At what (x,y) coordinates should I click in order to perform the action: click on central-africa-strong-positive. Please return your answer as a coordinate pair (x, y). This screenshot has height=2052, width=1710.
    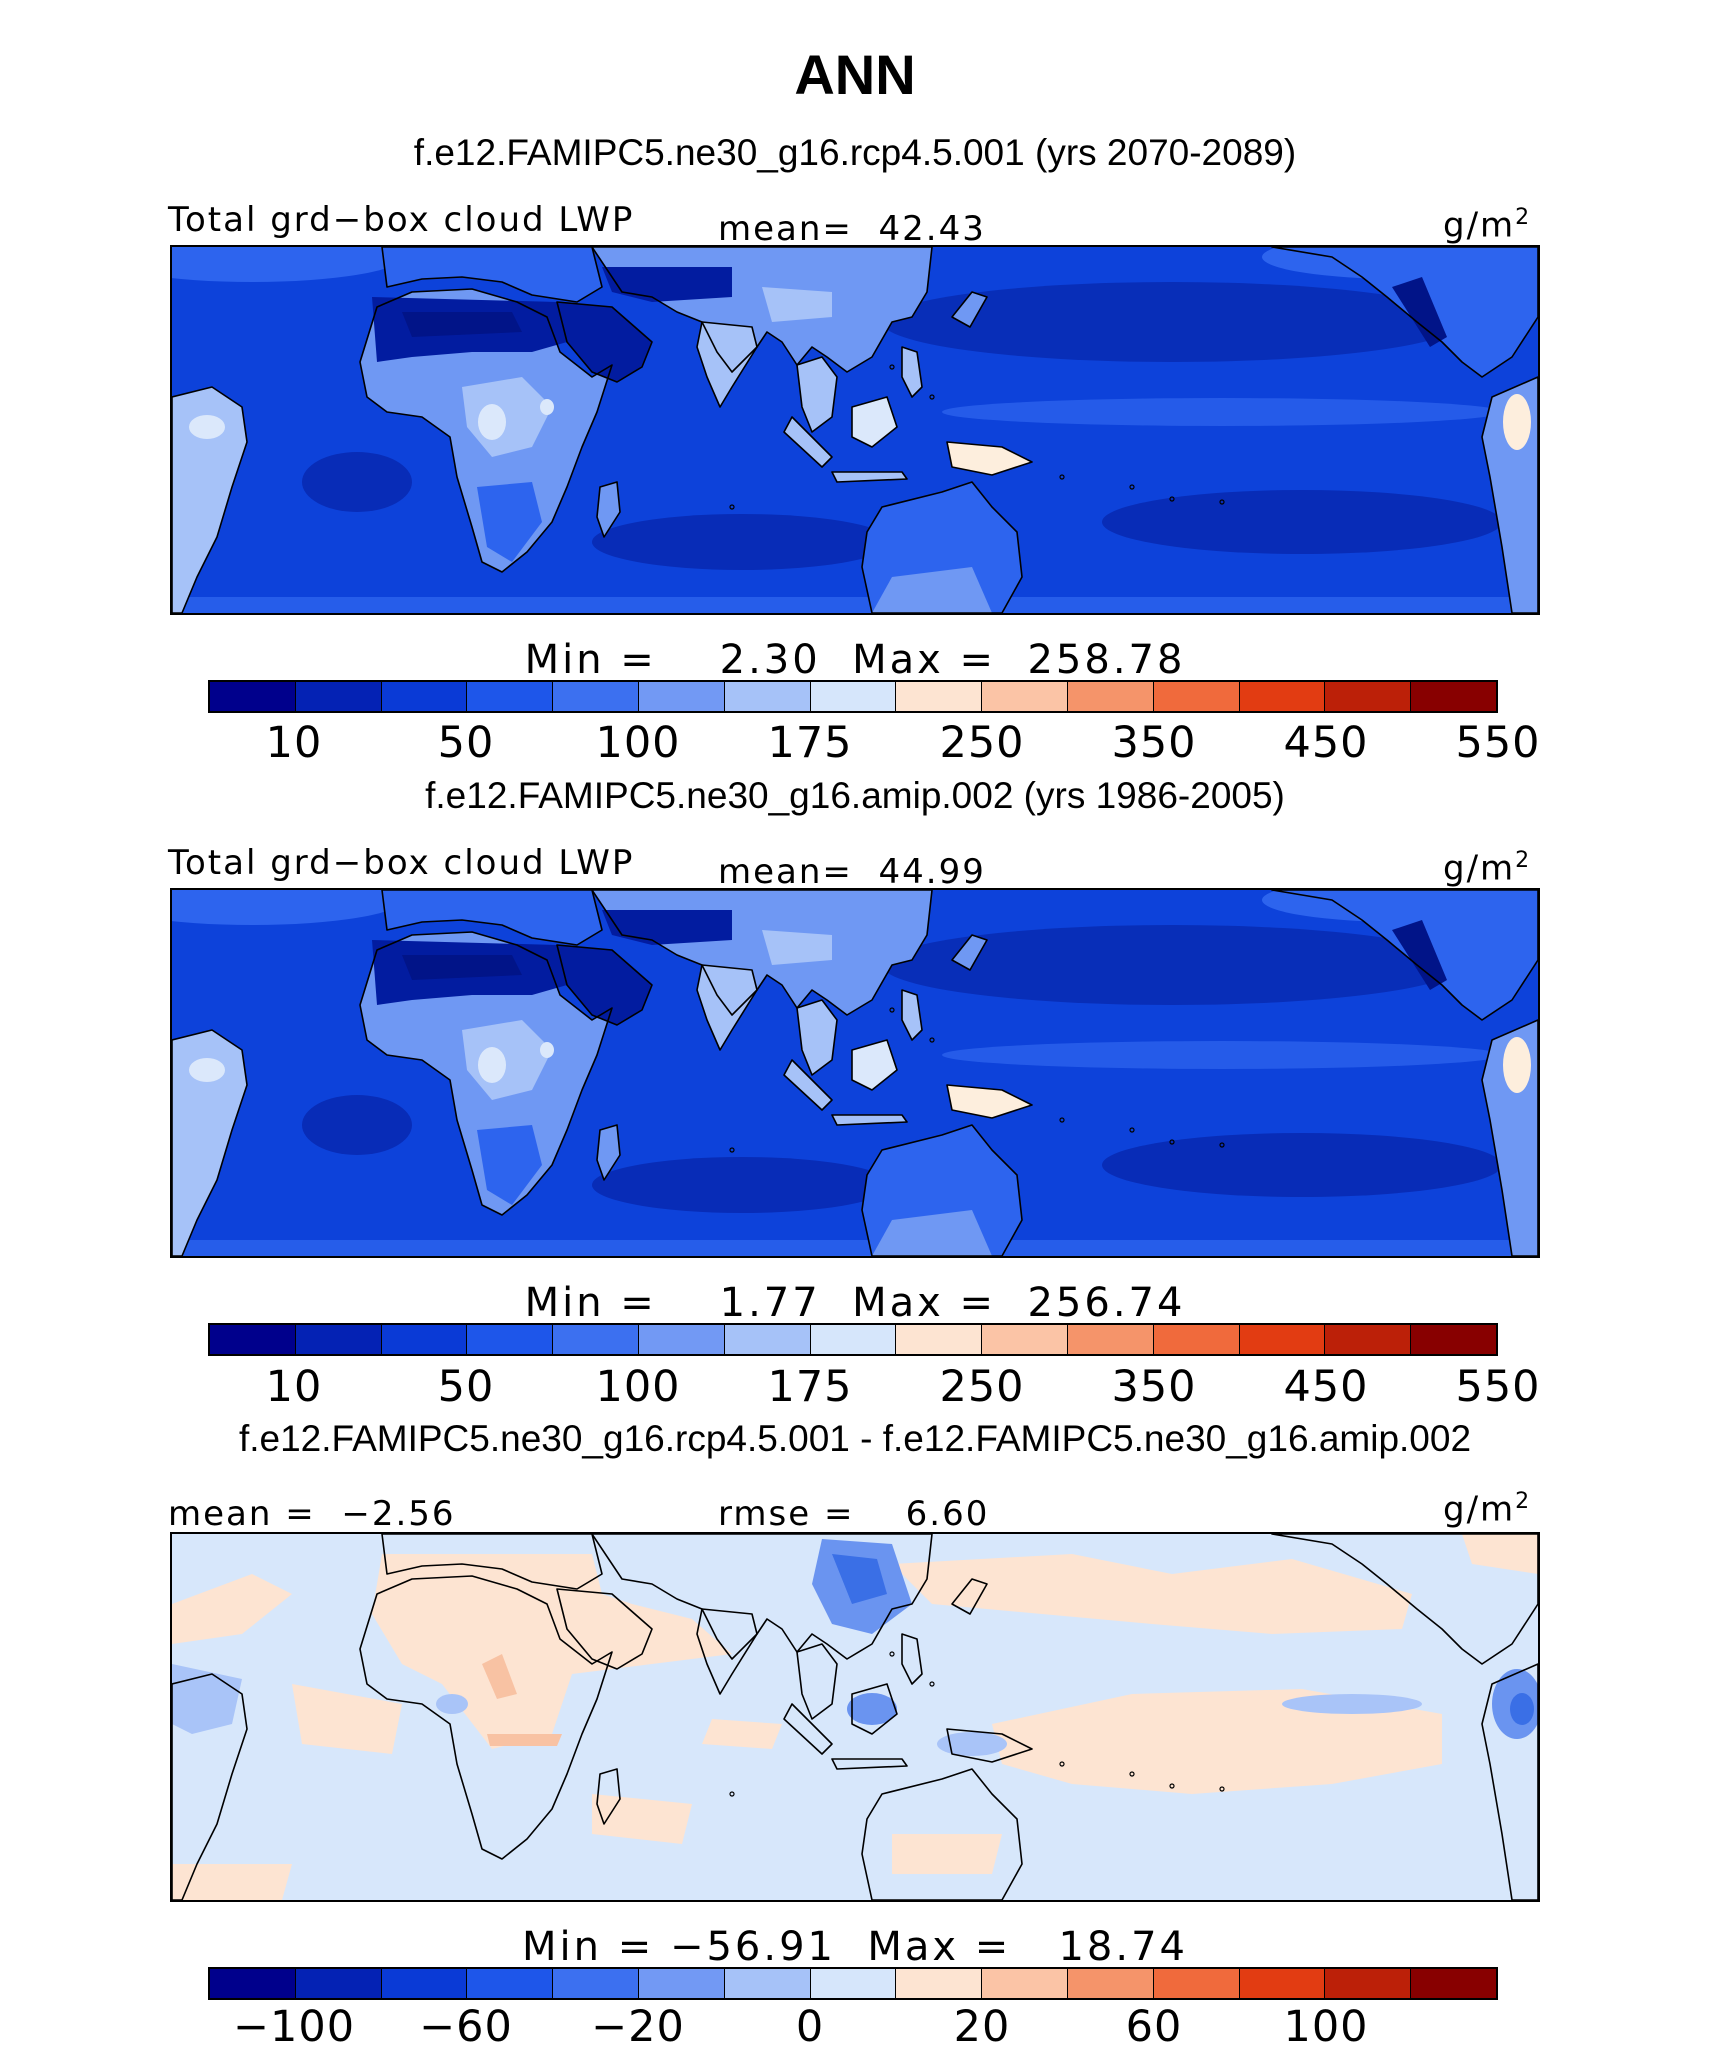
    Looking at the image, I should click on (524, 1740).